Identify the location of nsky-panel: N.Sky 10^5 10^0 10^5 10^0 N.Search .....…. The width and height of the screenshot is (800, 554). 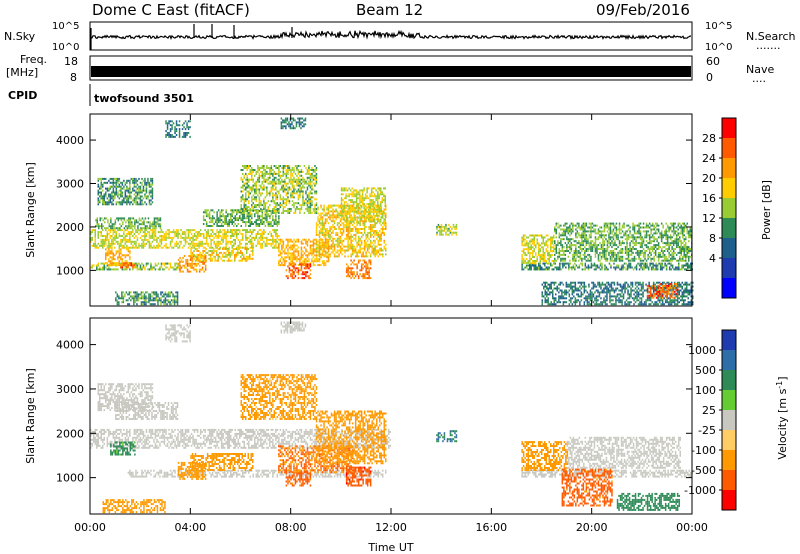
(400, 37).